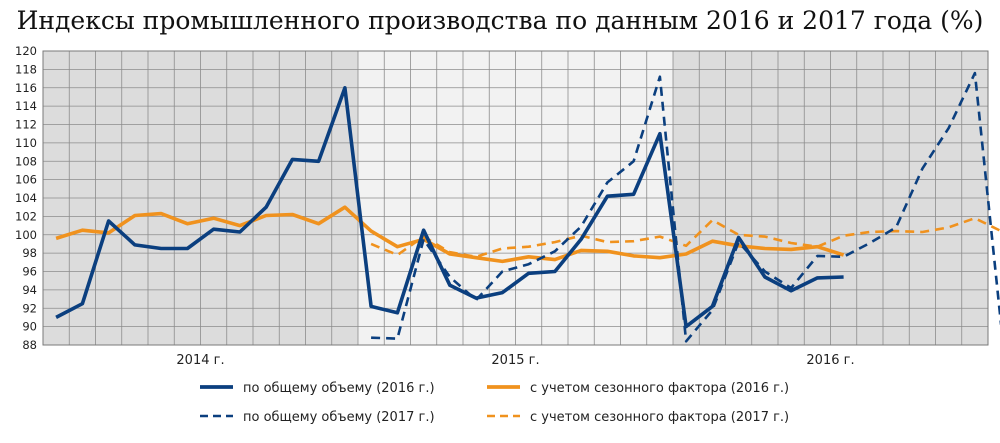  Describe the element at coordinates (830, 360) in the screenshot. I see `x-year-label-2: 2016 г.` at that location.